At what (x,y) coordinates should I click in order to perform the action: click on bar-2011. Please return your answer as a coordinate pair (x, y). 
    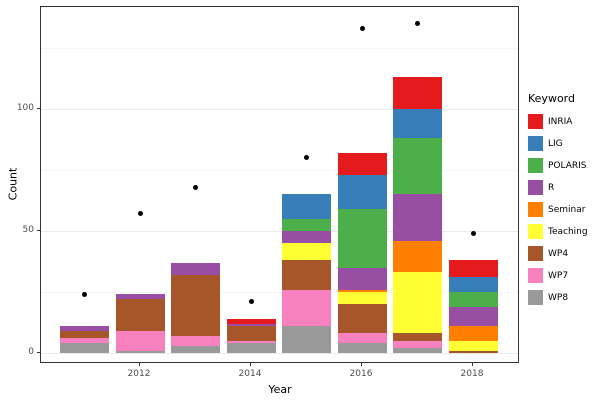
    Looking at the image, I should click on (84, 339).